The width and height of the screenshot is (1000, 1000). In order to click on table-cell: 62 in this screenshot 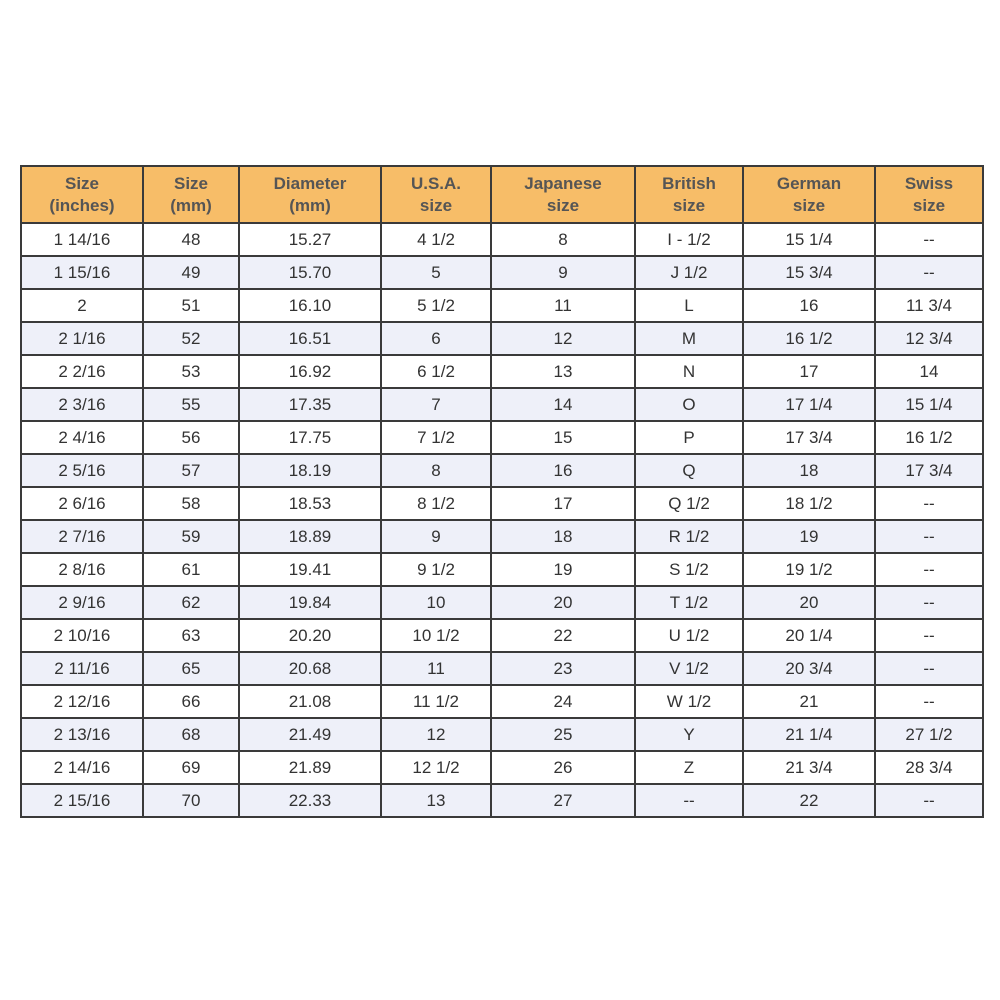, I will do `click(191, 602)`.